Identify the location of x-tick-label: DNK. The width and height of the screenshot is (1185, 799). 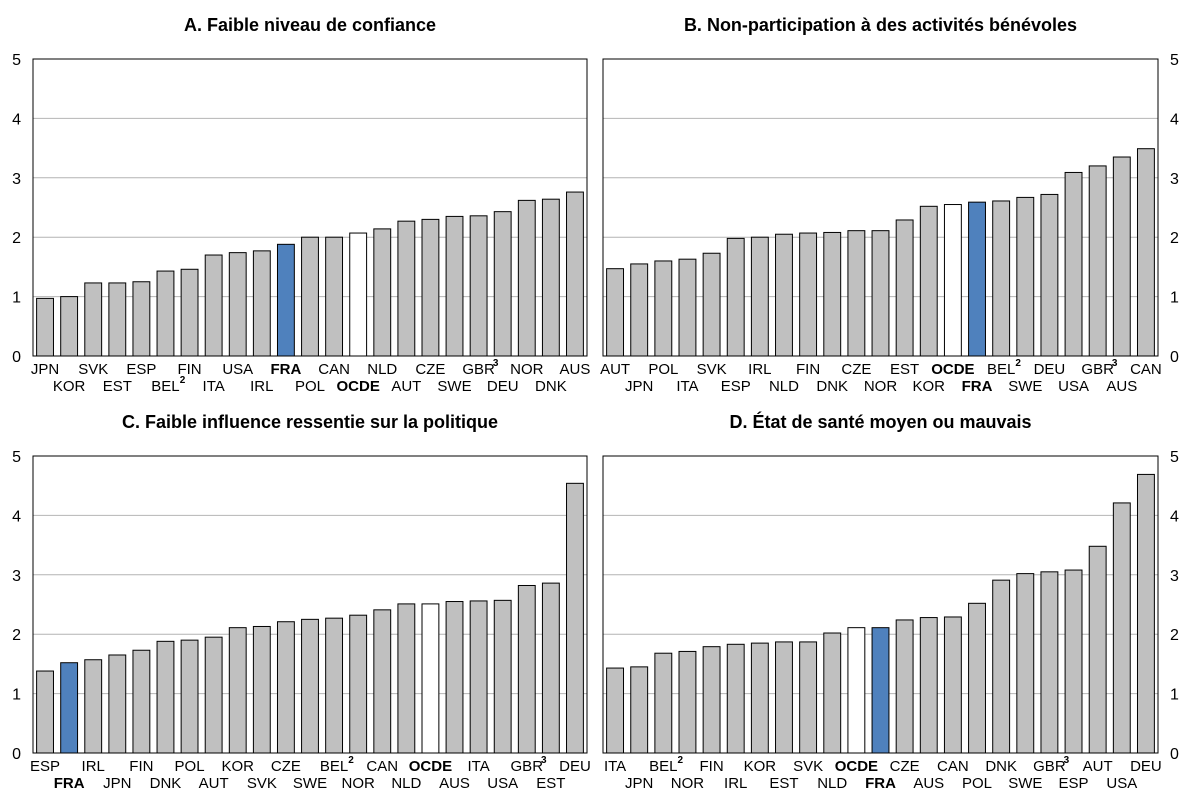
(166, 783).